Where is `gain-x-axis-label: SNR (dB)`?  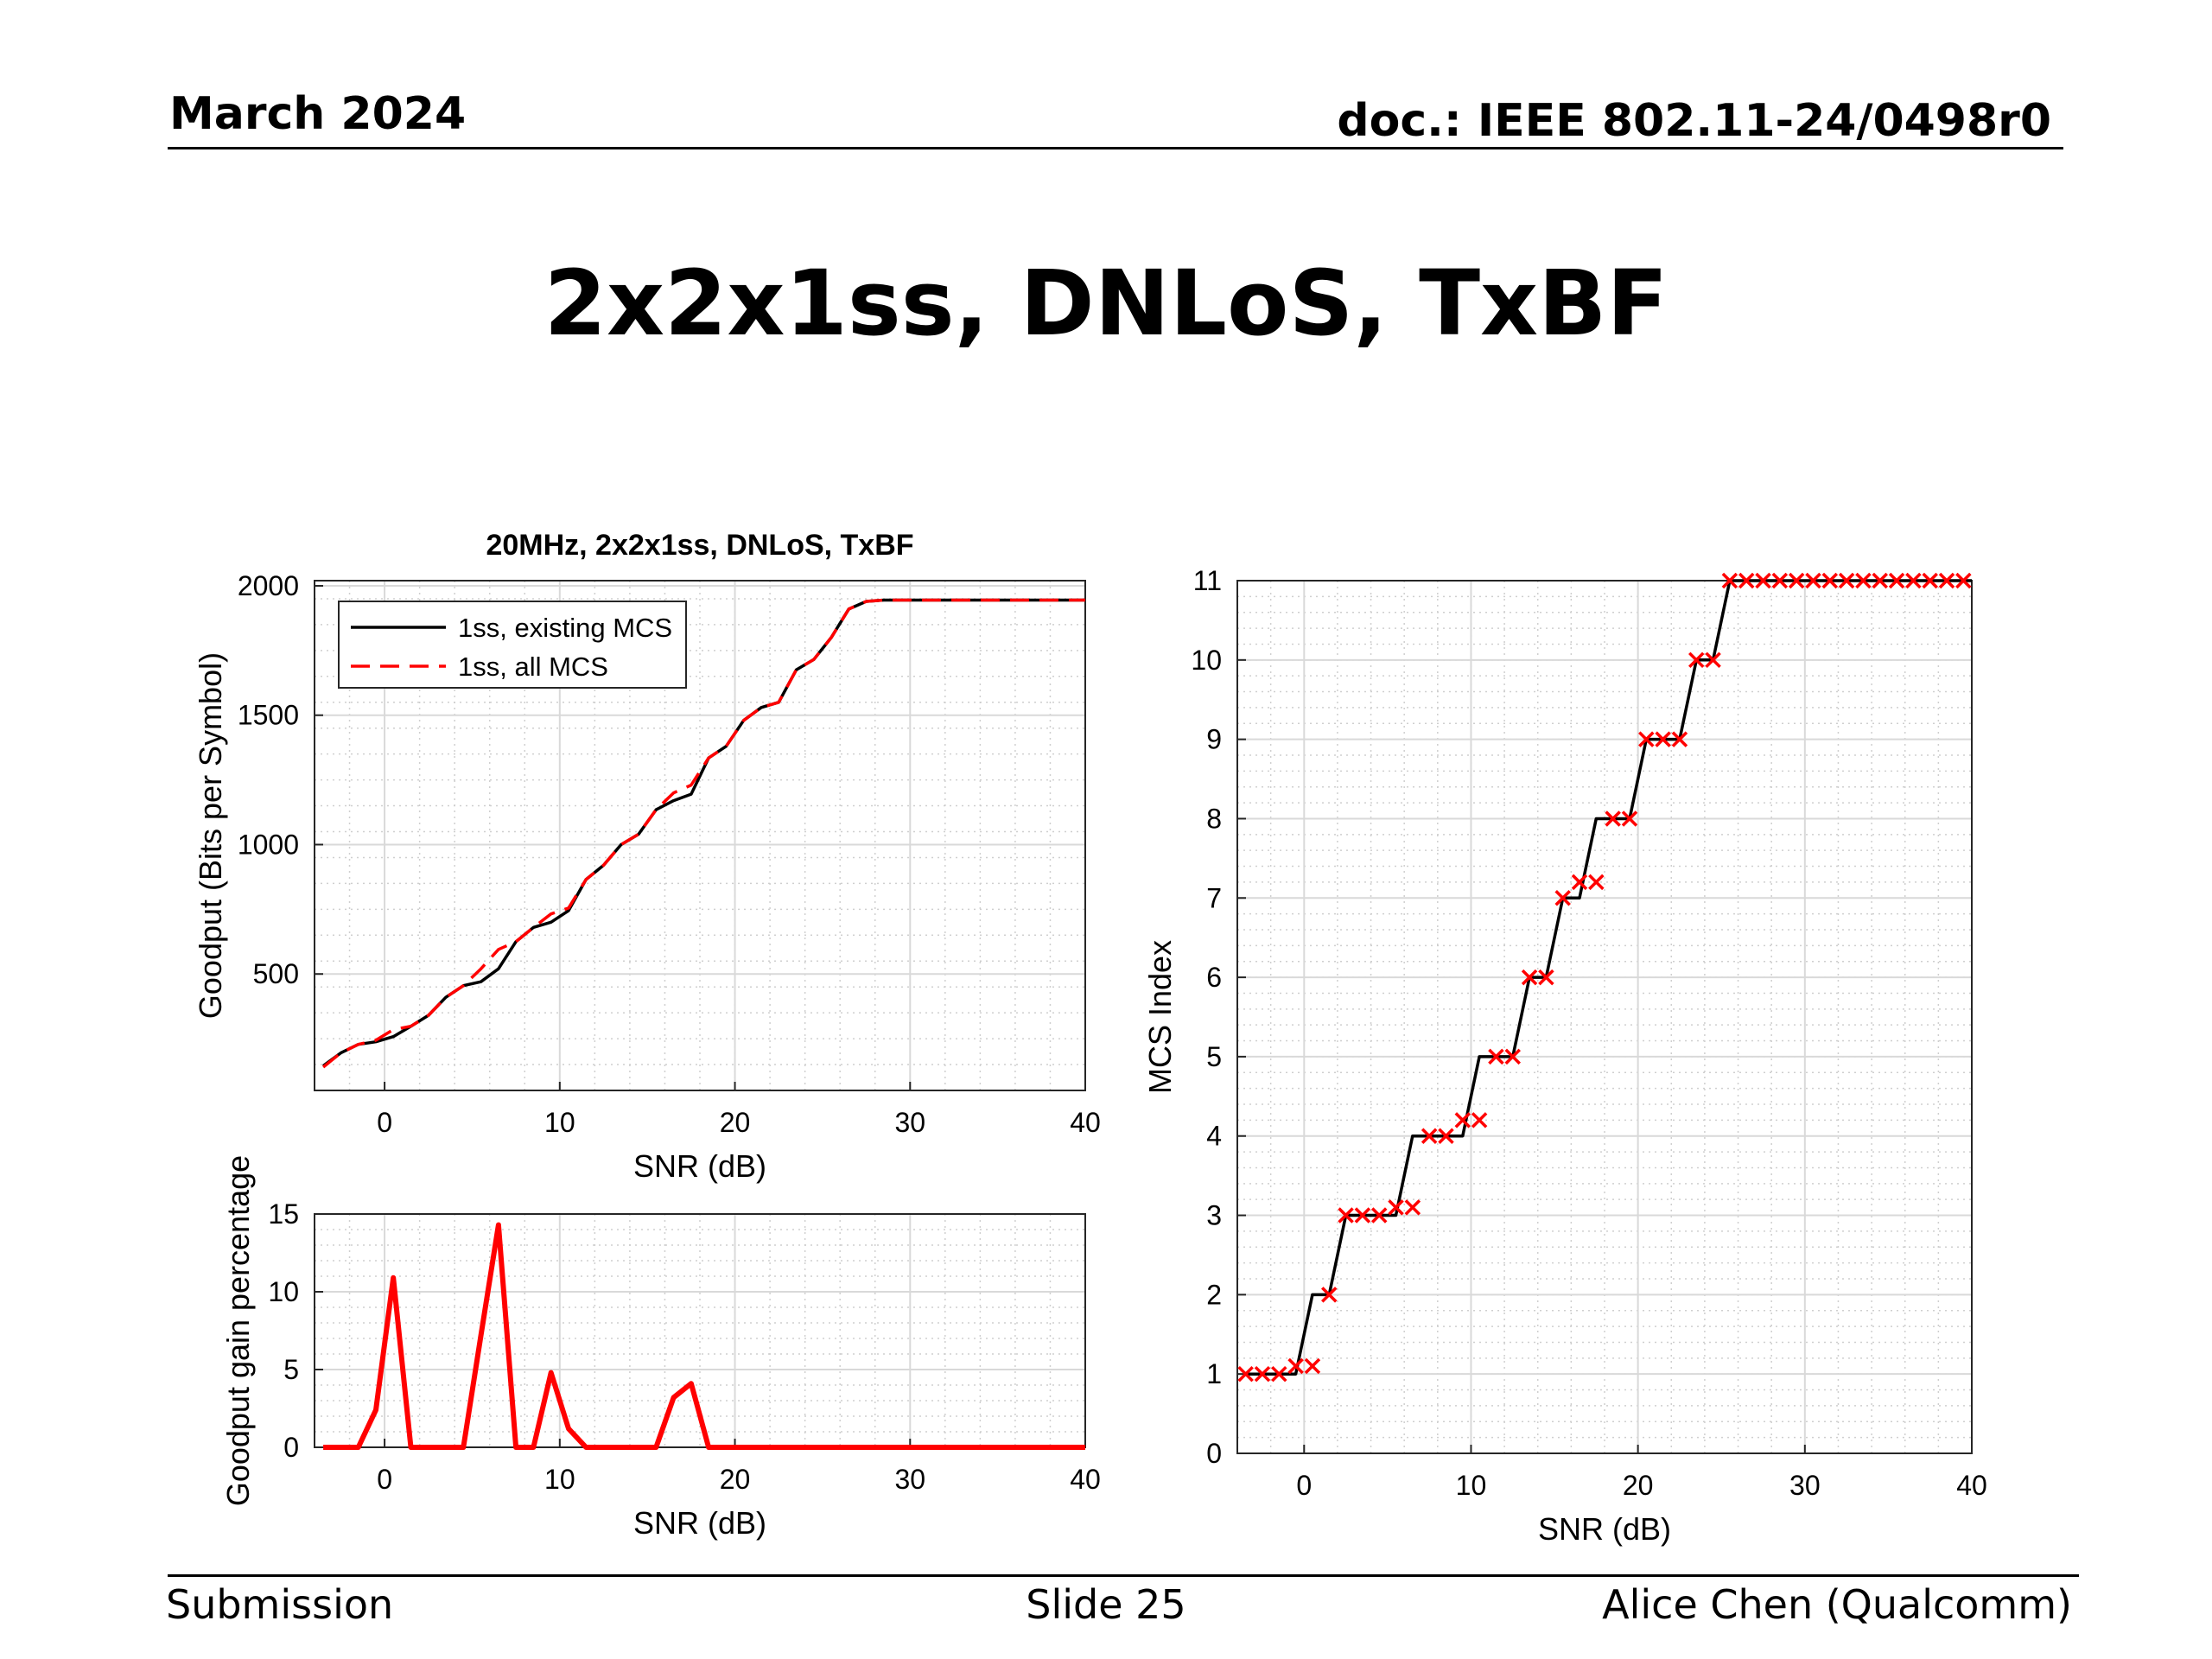
gain-x-axis-label: SNR (dB) is located at coordinates (699, 1523).